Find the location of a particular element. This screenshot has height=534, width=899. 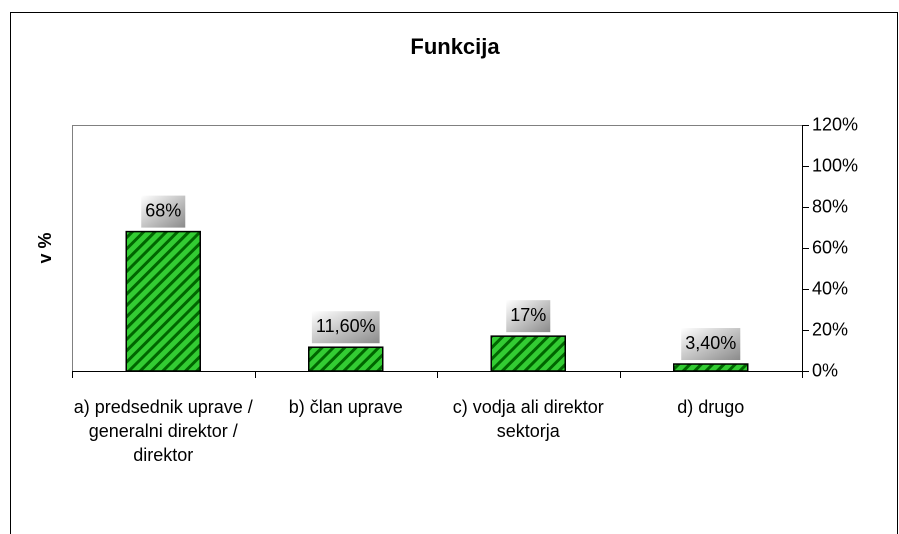

y-tick-label: 0% is located at coordinates (825, 370).